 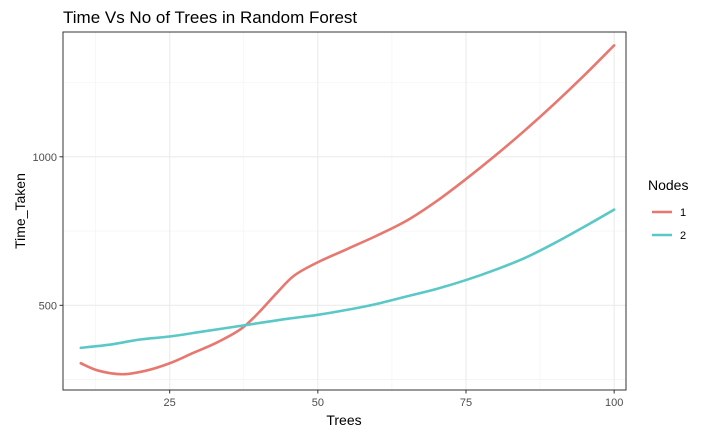 I want to click on y-axis-ticks: 500 1000, so click(x=48, y=232).